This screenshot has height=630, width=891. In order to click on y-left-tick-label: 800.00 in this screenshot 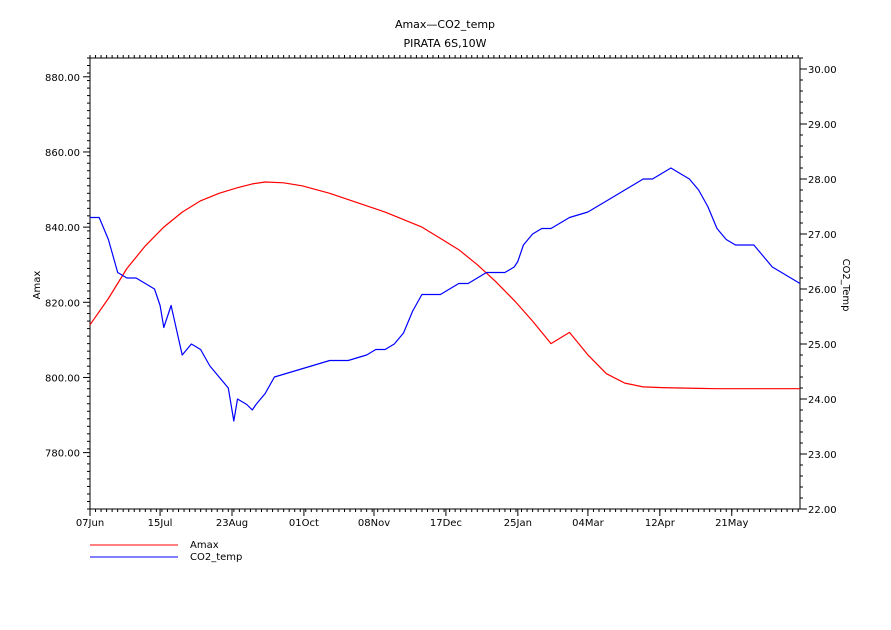, I will do `click(62, 378)`.